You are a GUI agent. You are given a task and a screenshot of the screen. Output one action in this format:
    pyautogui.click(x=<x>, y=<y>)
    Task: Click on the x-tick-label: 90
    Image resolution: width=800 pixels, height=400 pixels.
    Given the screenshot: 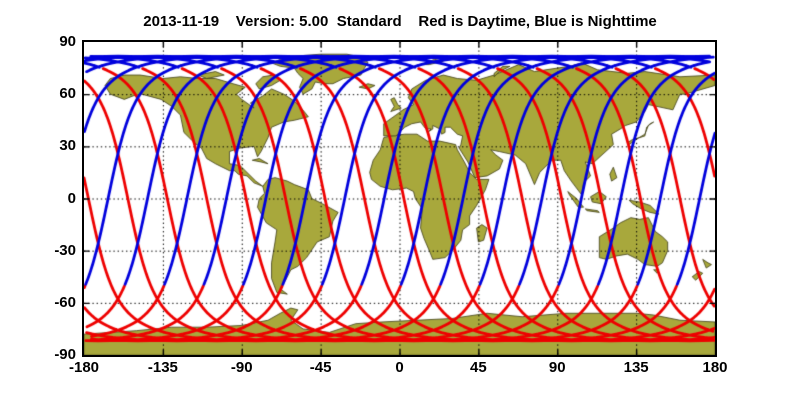 What is the action you would take?
    pyautogui.click(x=557, y=367)
    